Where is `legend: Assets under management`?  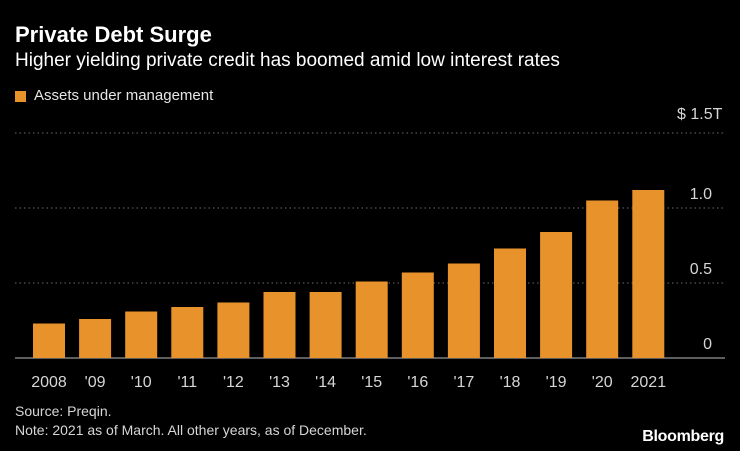 legend: Assets under management is located at coordinates (114, 96).